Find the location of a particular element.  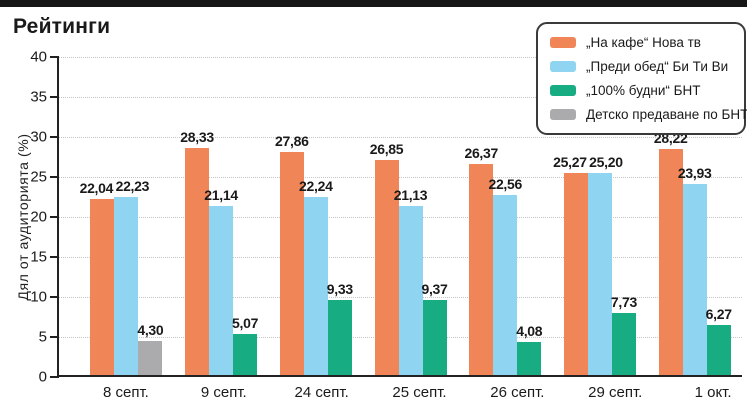

bar-value-label: 21,14 is located at coordinates (221, 194).